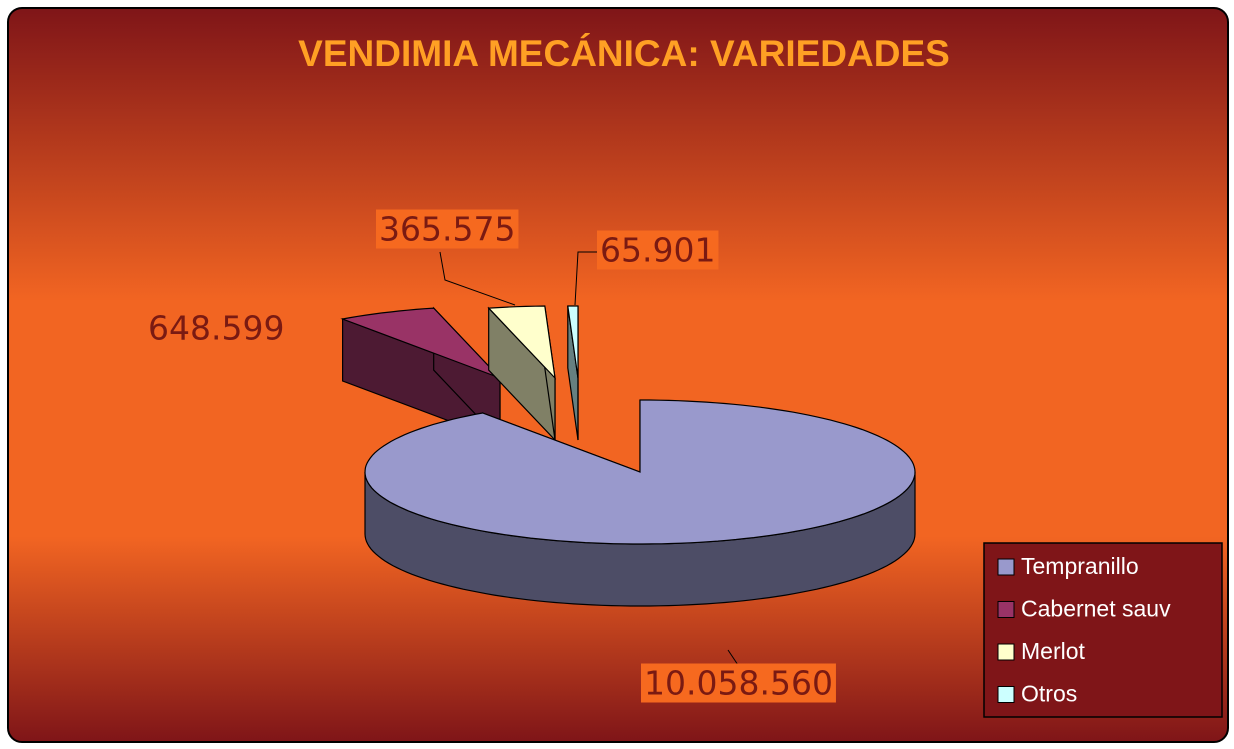 Image resolution: width=1234 pixels, height=749 pixels. I want to click on legend, so click(1103, 630).